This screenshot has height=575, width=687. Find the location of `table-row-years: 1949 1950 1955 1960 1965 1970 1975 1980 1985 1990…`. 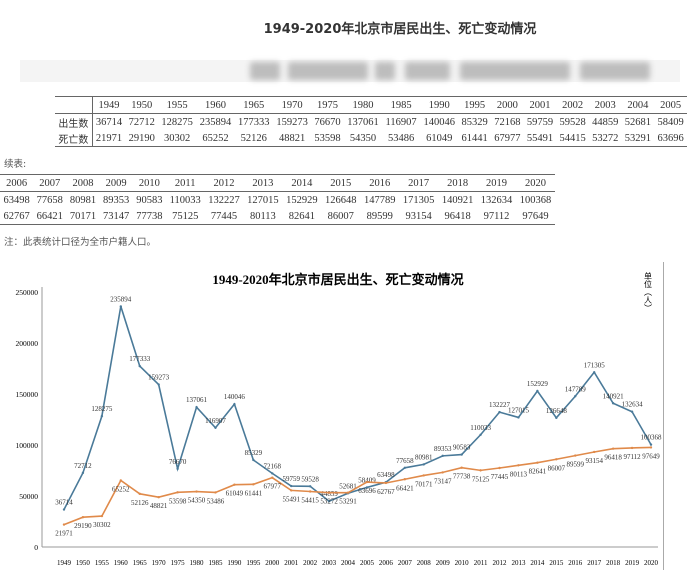

table-row-years: 1949 1950 1955 1960 1965 1970 1975 1980 1985 1990… is located at coordinates (371, 105).